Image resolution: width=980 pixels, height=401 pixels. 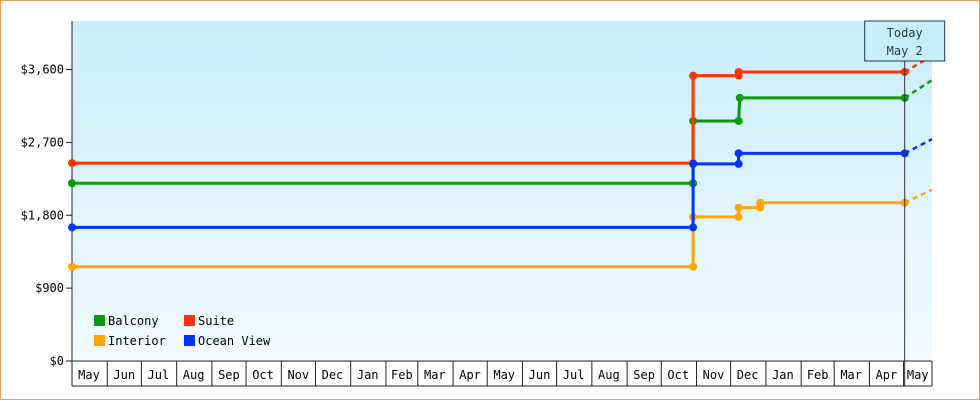 What do you see at coordinates (137, 341) in the screenshot?
I see `legend-label: Interior` at bounding box center [137, 341].